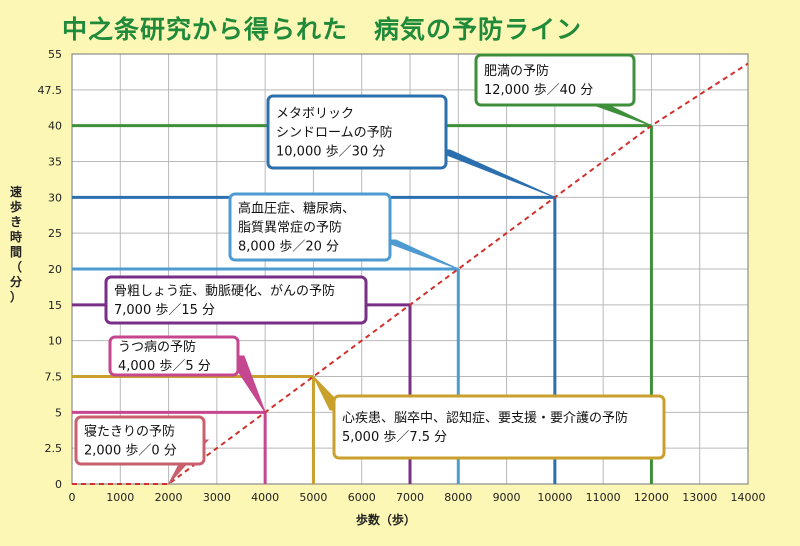 The image size is (800, 546). I want to click on callout-label: 2,000 歩／0 分, so click(130, 451).